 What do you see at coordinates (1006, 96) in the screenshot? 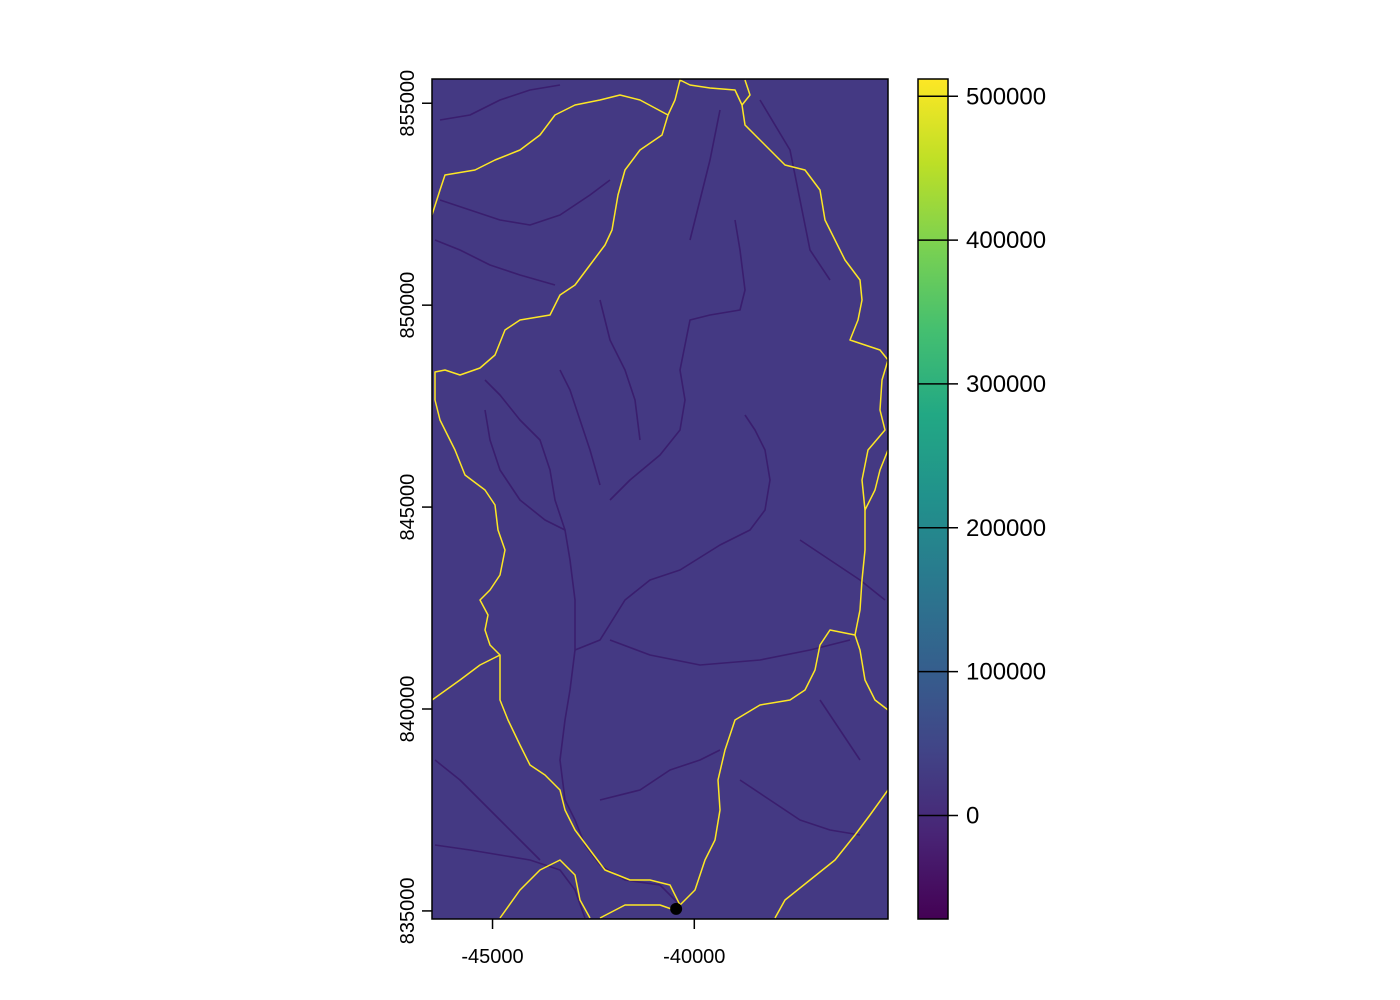
I see `legend-tick-label: 500000` at bounding box center [1006, 96].